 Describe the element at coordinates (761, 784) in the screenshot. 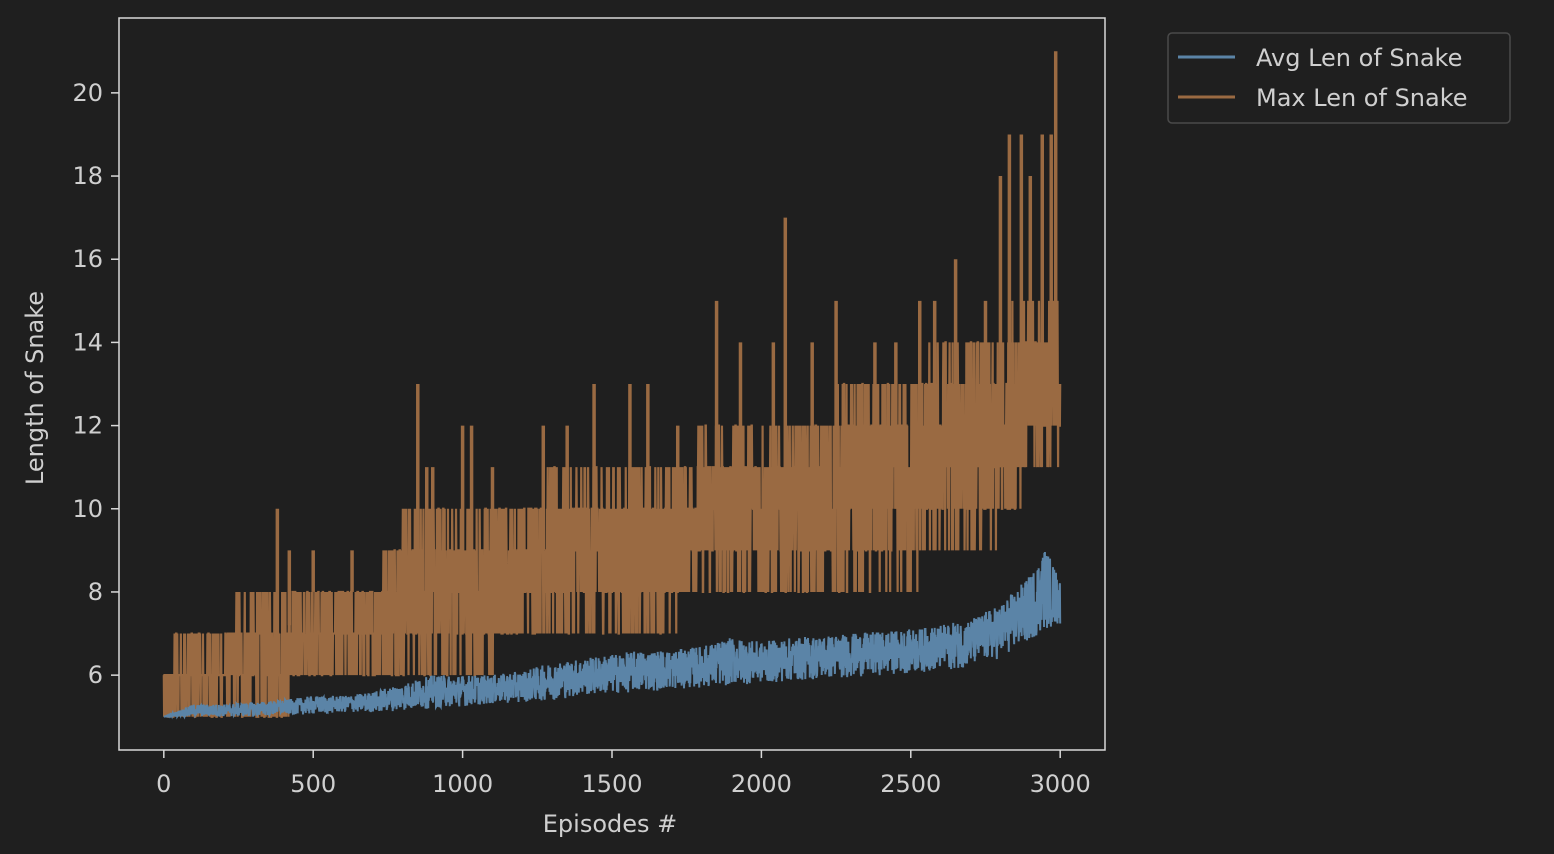

I see `x-tick-label: 2000` at that location.